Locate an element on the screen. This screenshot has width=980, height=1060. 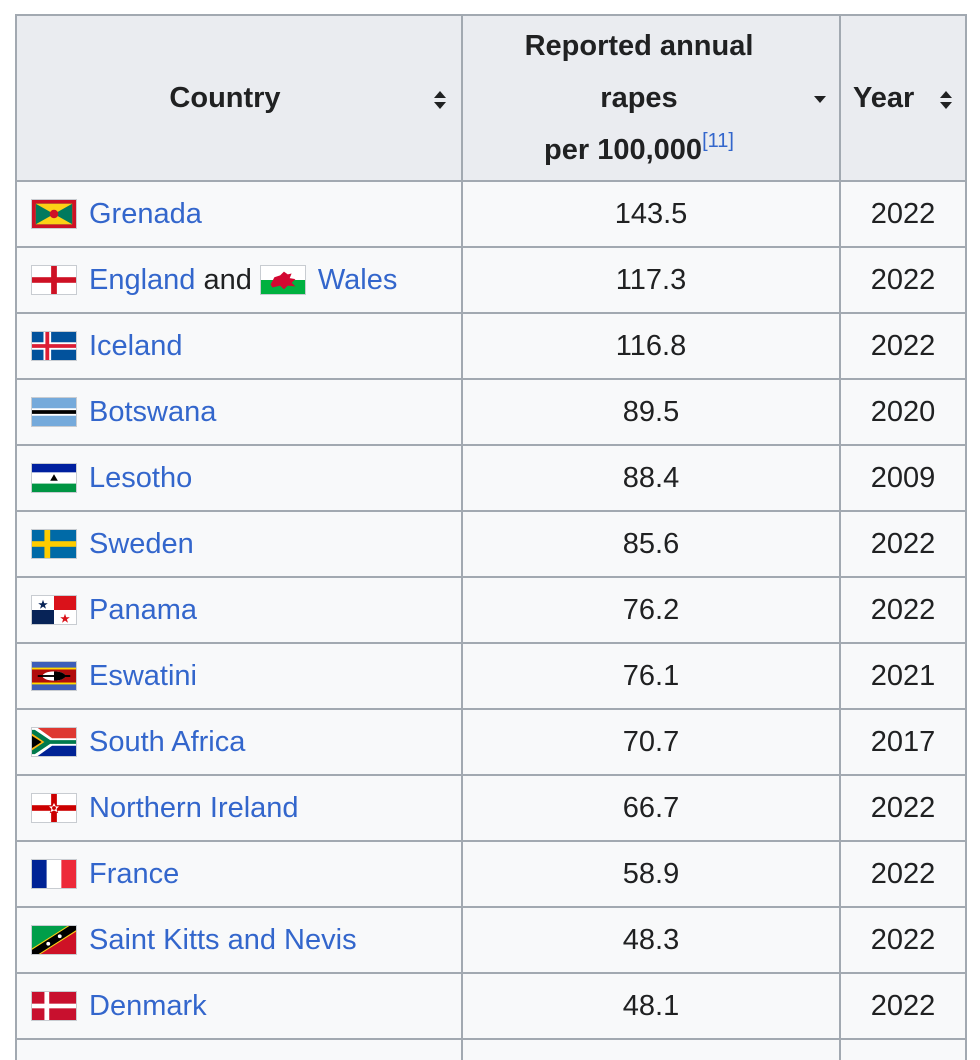
table-row: Iceland 116.8 2022 is located at coordinates (491, 346).